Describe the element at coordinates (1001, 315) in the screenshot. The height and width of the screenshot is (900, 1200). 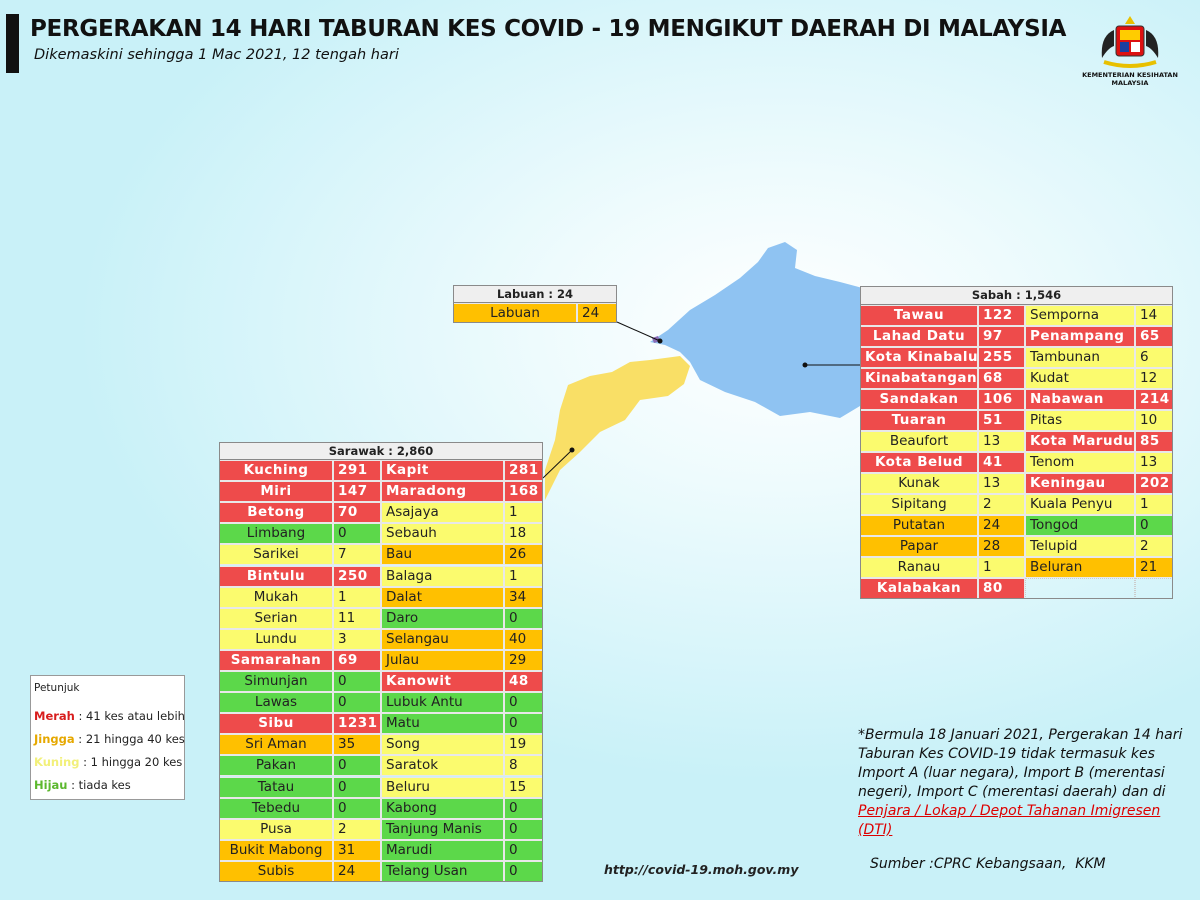
I see `district-cases: 122` at that location.